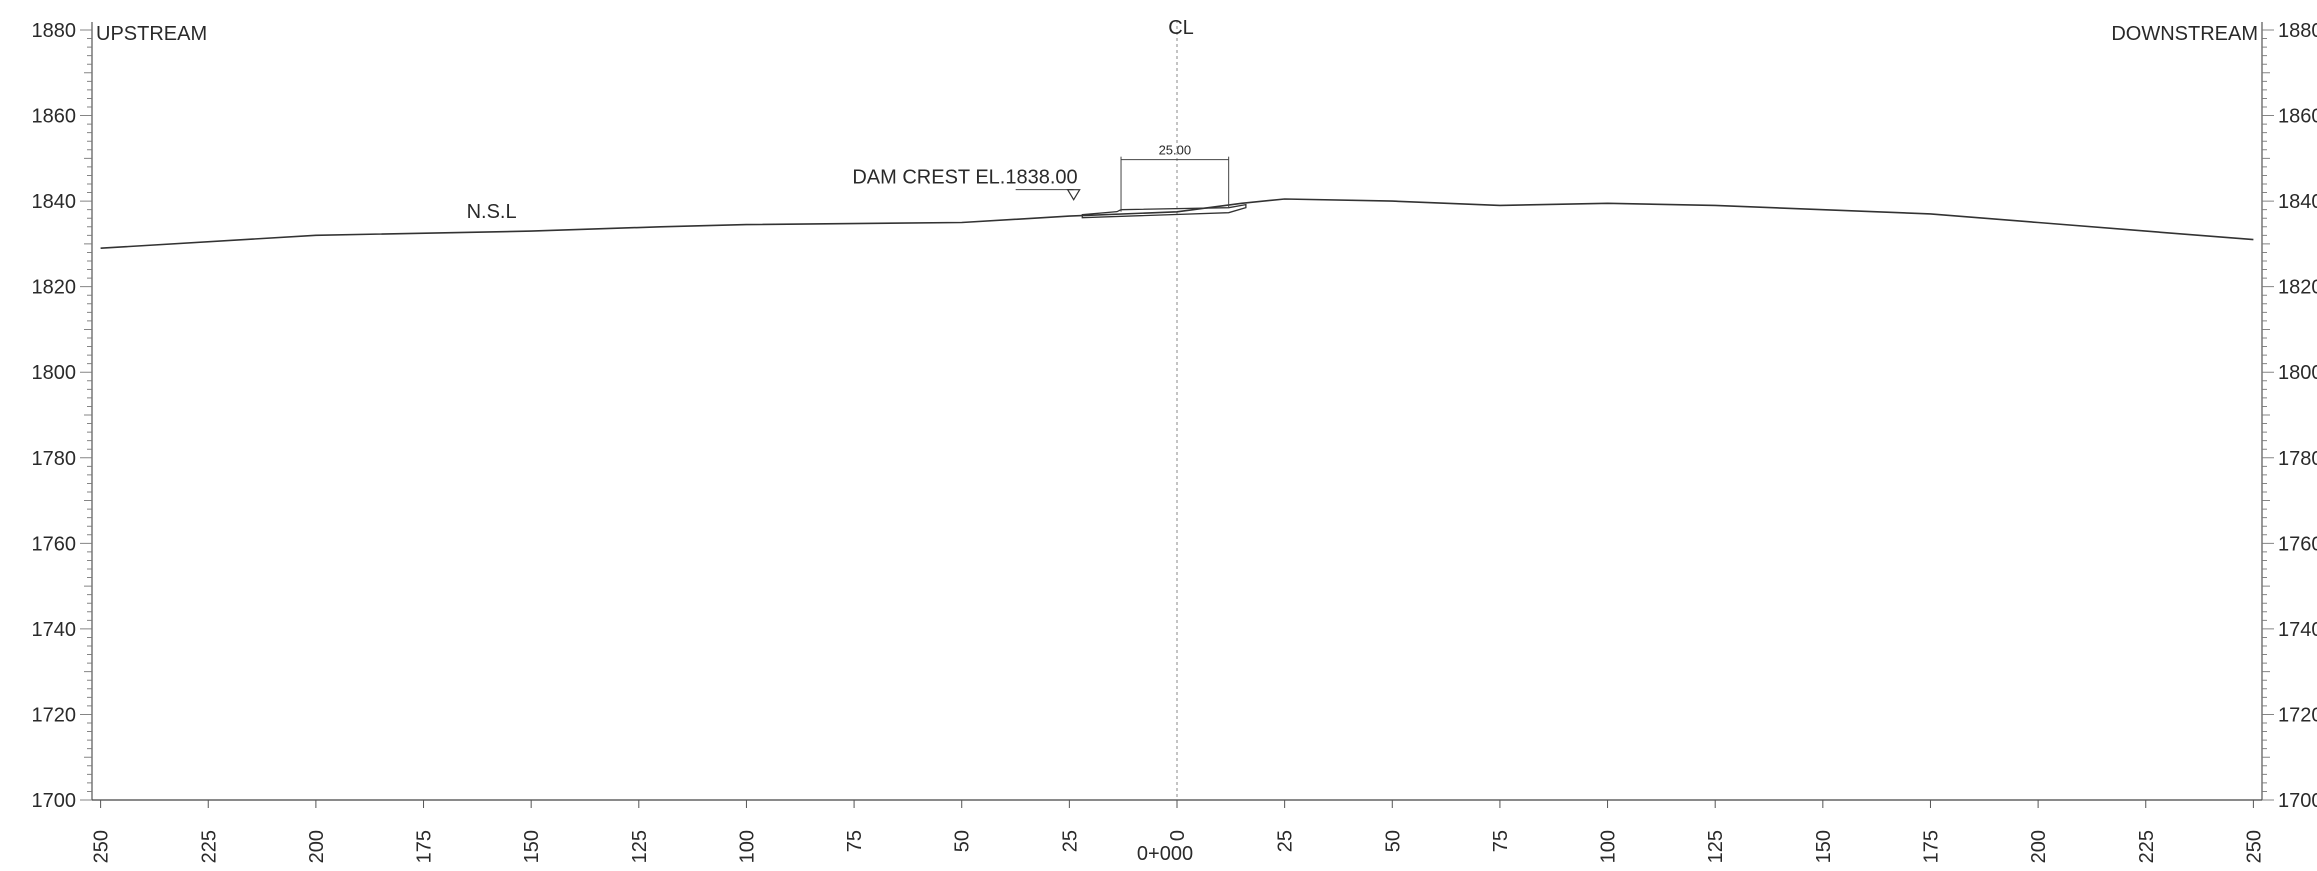 The height and width of the screenshot is (871, 2317). What do you see at coordinates (2297, 288) in the screenshot?
I see `right-y-tick-label: 1820` at bounding box center [2297, 288].